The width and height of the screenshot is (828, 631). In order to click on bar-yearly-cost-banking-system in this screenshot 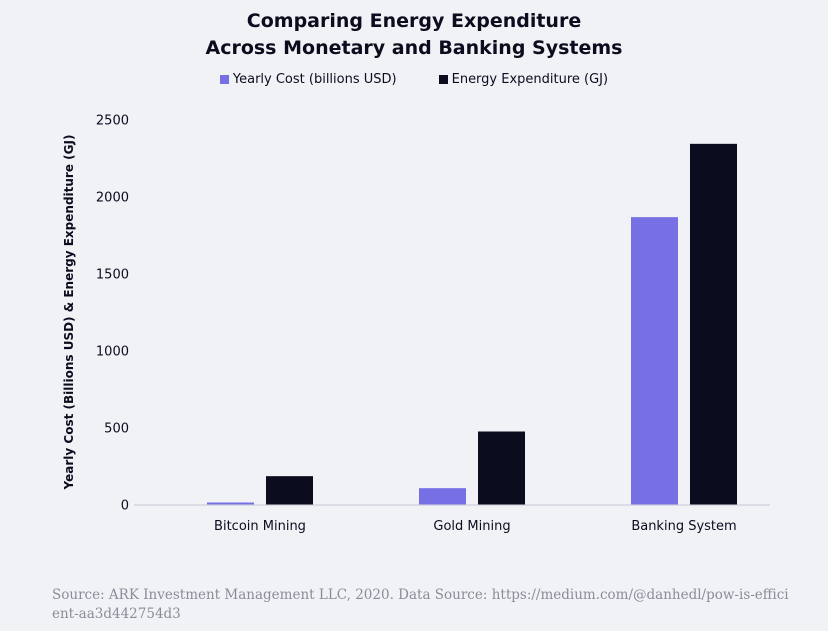, I will do `click(654, 361)`.